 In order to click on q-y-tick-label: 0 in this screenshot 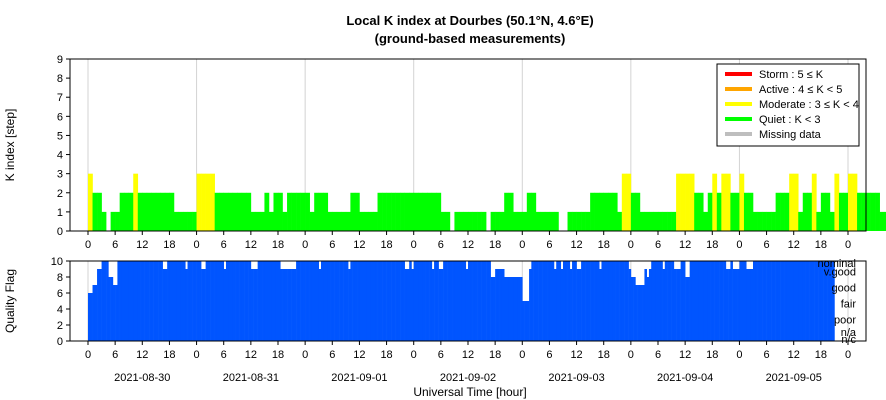, I will do `click(60, 342)`.